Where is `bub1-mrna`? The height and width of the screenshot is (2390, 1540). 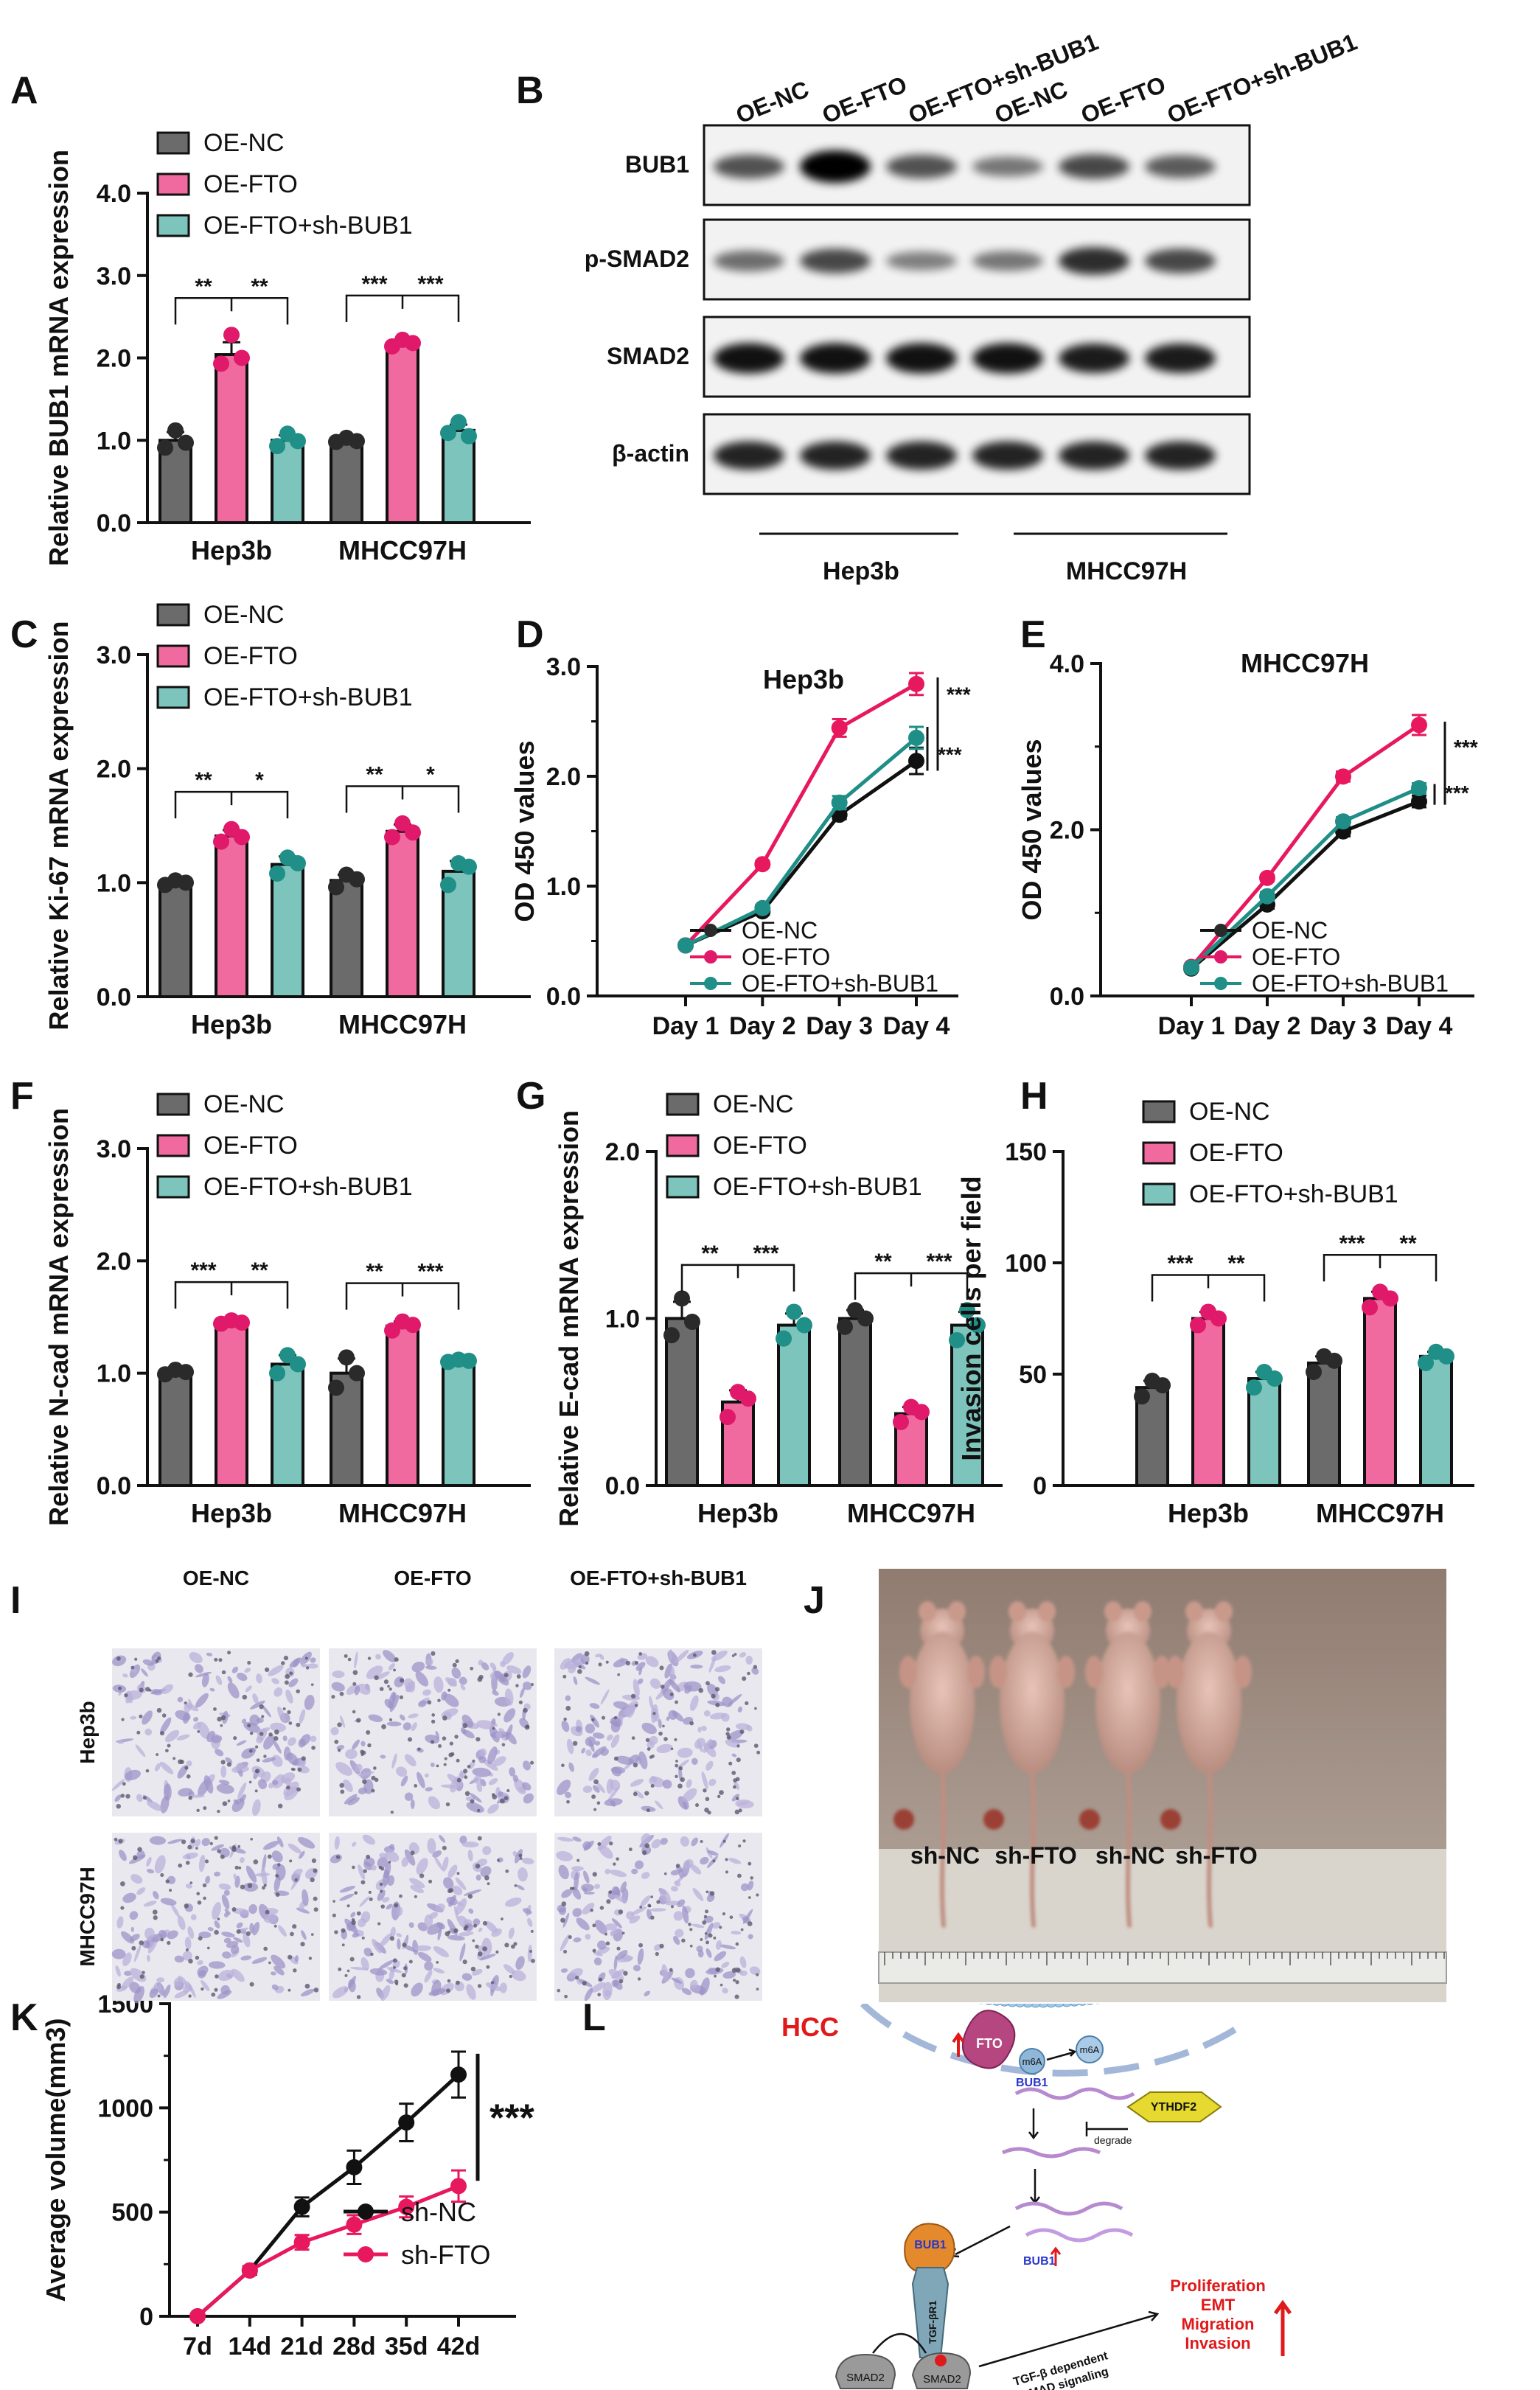
bub1-mrna is located at coordinates (1074, 2094).